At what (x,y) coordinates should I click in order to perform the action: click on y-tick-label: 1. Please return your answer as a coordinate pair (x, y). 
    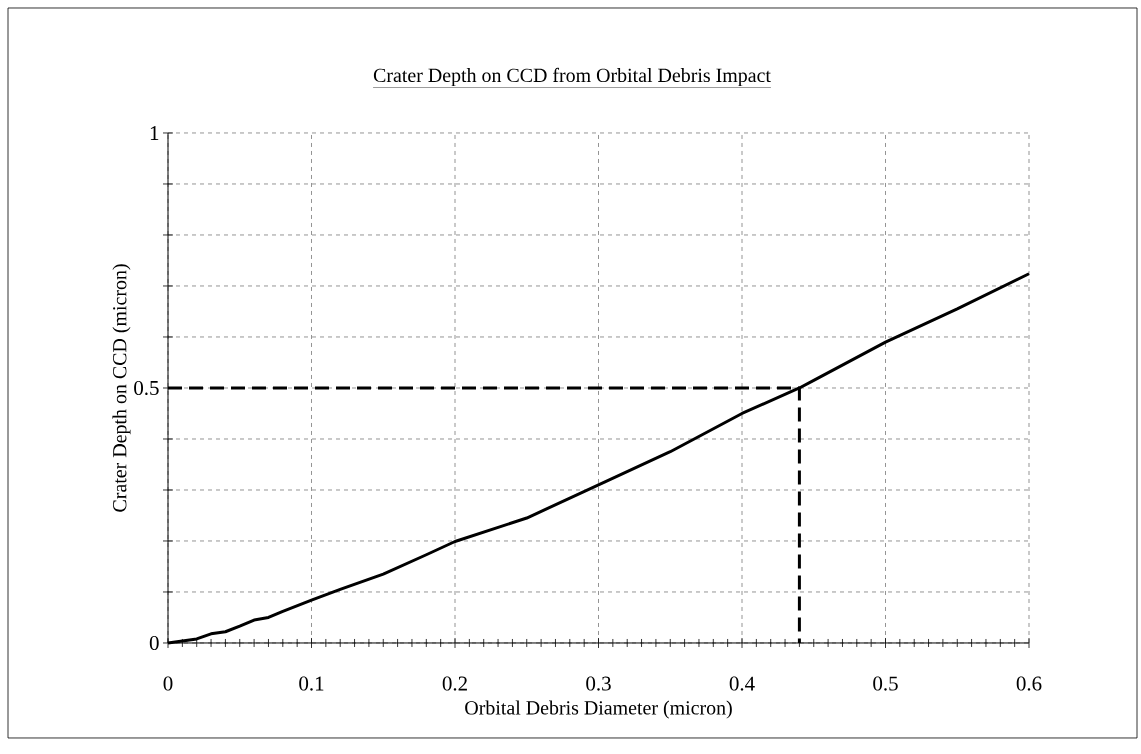
    Looking at the image, I should click on (154, 133).